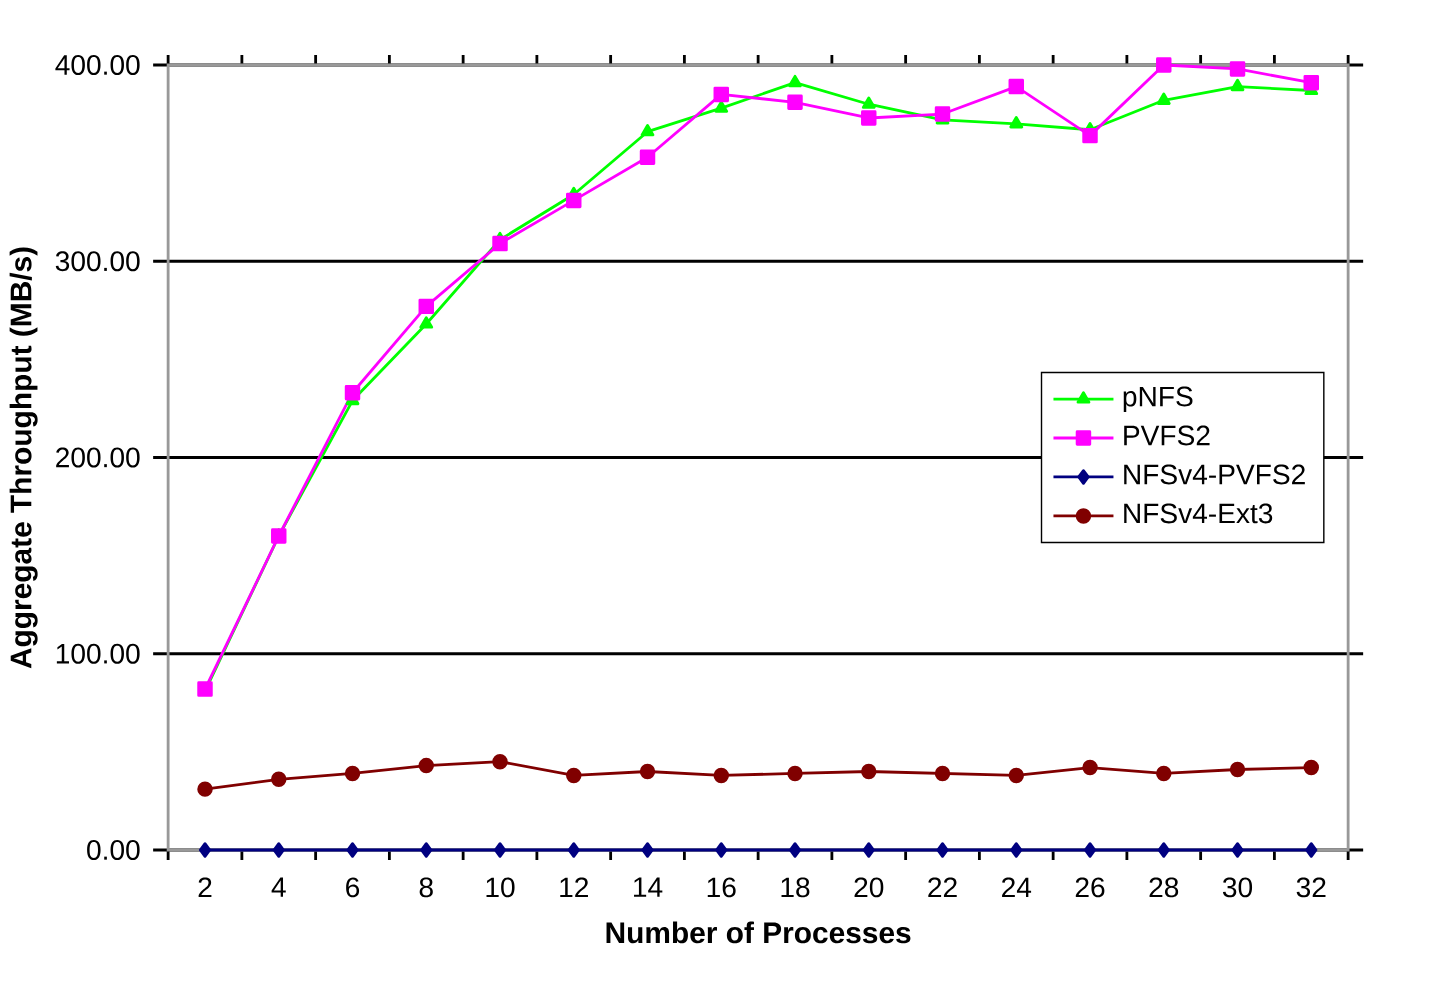 This screenshot has height=988, width=1441. I want to click on y-axis-title: Aggregate Throughput (MB/s), so click(23, 458).